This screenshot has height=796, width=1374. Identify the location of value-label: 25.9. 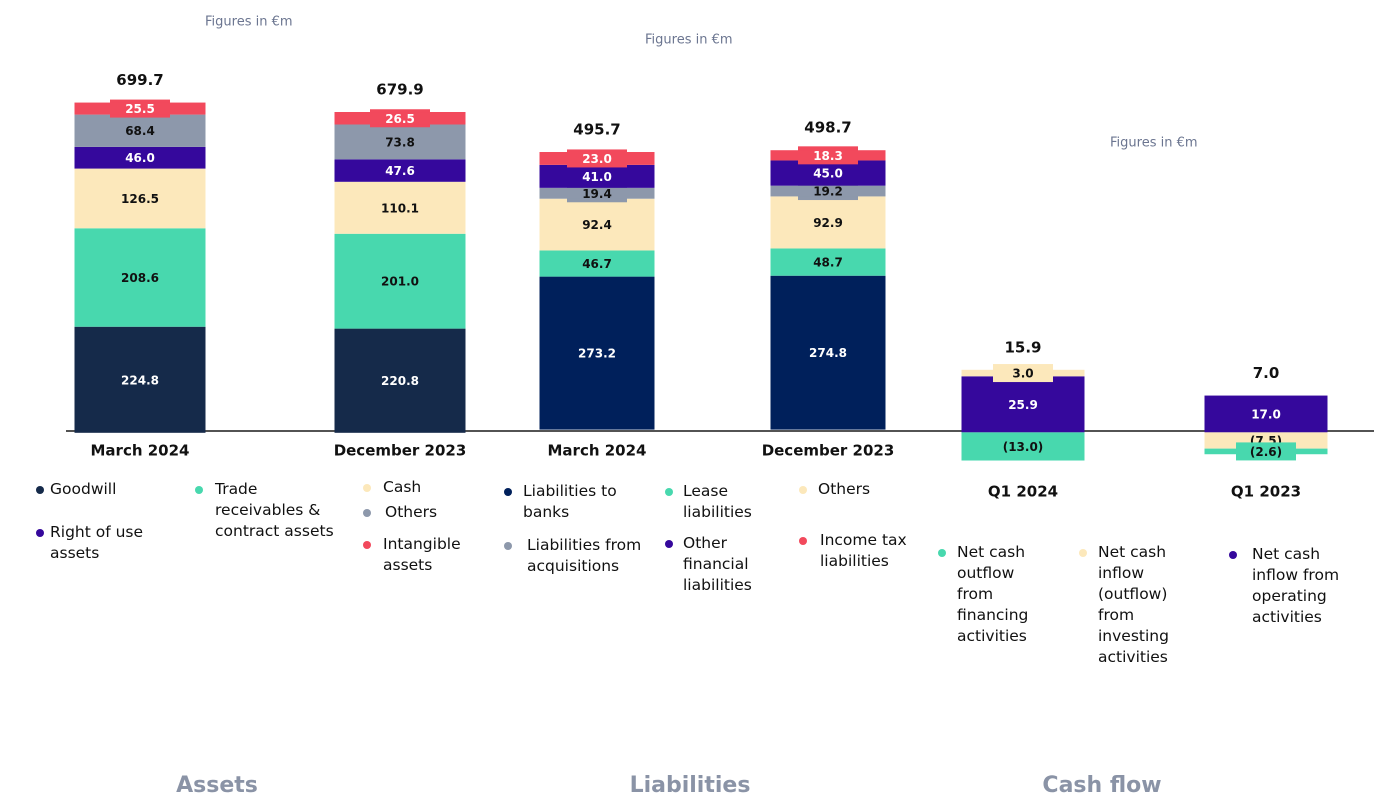
(1023, 405).